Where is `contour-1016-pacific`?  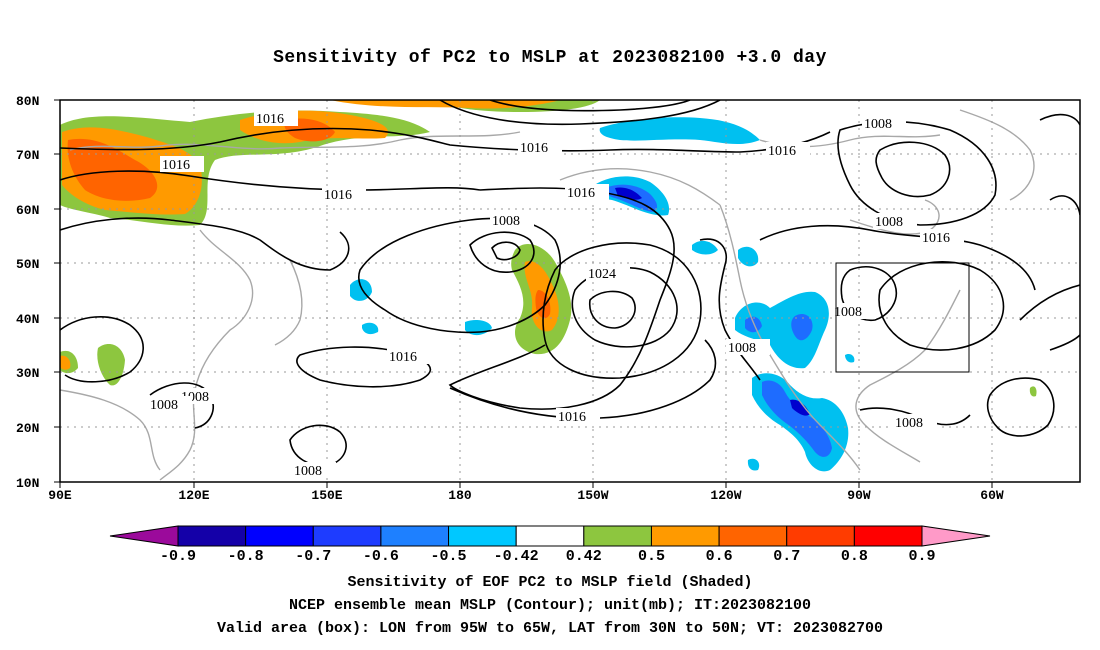 contour-1016-pacific is located at coordinates (364, 367).